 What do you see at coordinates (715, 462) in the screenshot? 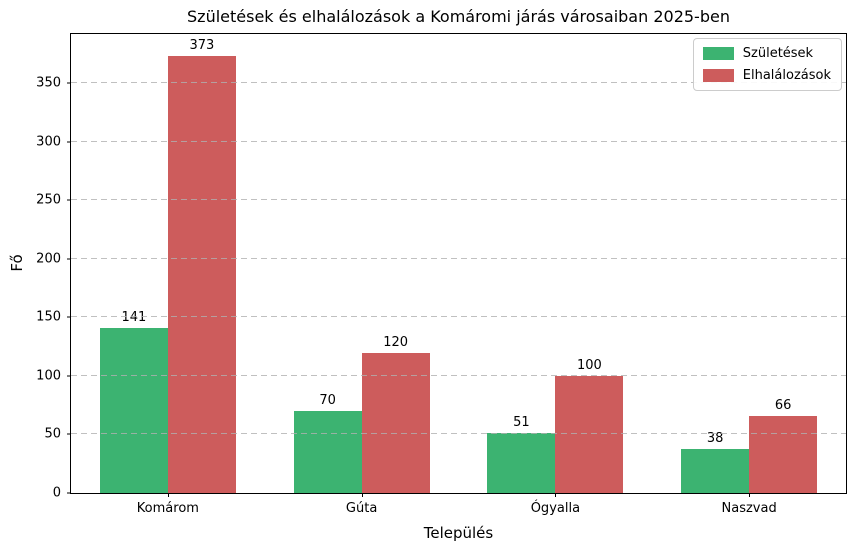
I see `bar-szuletesek-naszvad: 38` at bounding box center [715, 462].